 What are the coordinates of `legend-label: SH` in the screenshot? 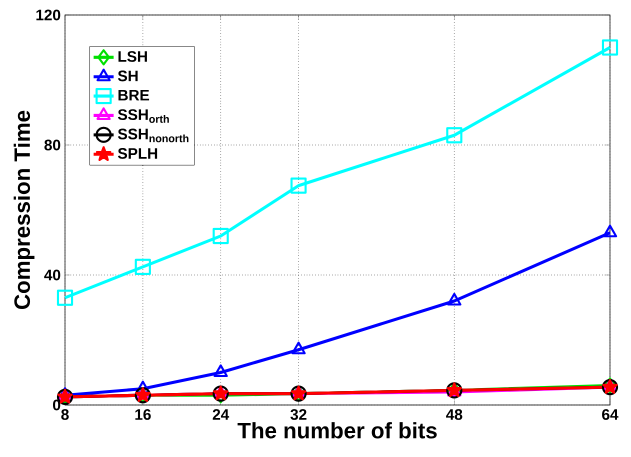 It's located at (128, 76).